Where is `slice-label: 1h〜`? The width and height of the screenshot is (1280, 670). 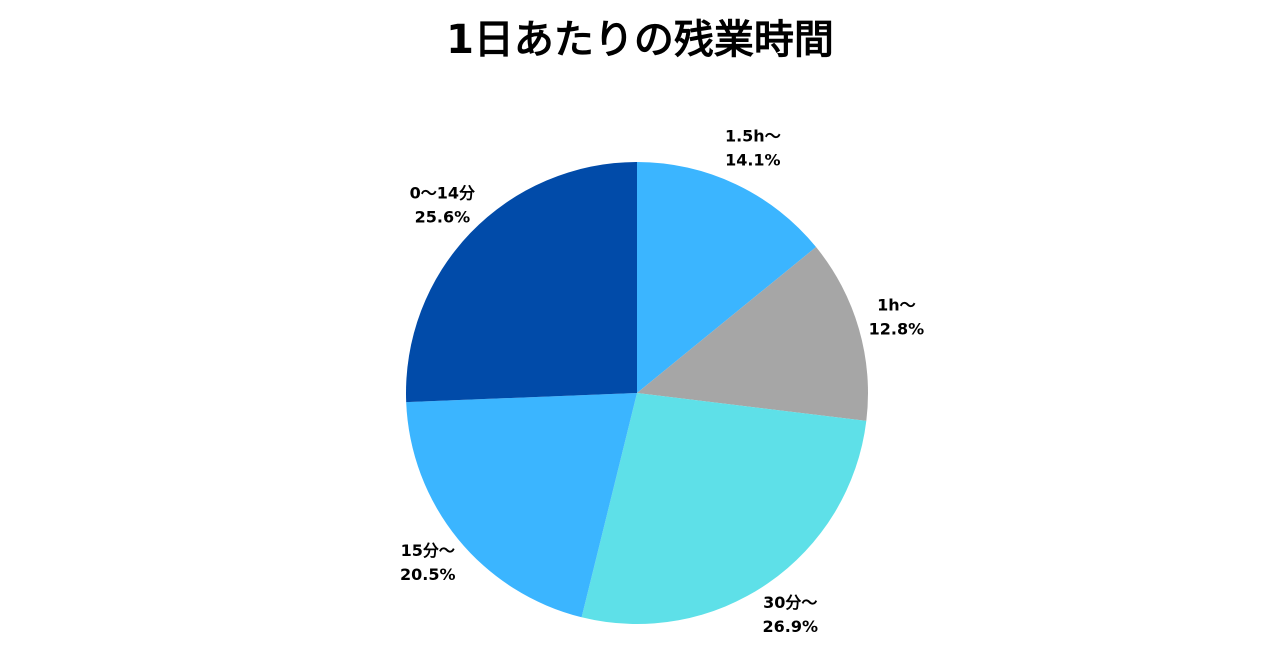
slice-label: 1h〜 is located at coordinates (896, 305).